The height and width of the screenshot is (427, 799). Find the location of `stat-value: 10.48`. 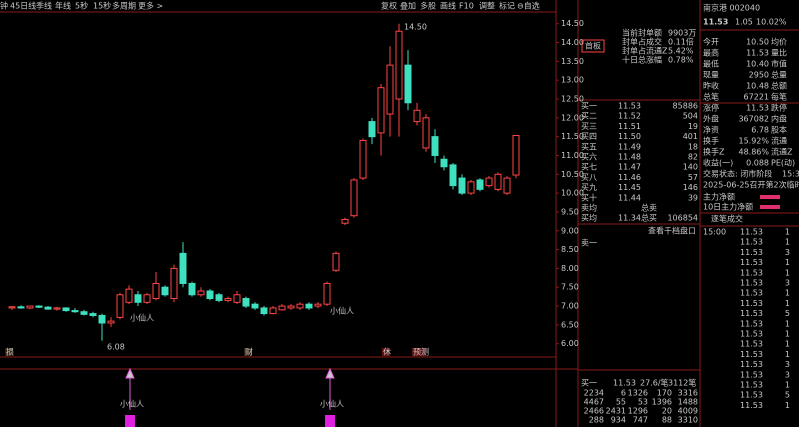

stat-value: 10.48 is located at coordinates (757, 86).